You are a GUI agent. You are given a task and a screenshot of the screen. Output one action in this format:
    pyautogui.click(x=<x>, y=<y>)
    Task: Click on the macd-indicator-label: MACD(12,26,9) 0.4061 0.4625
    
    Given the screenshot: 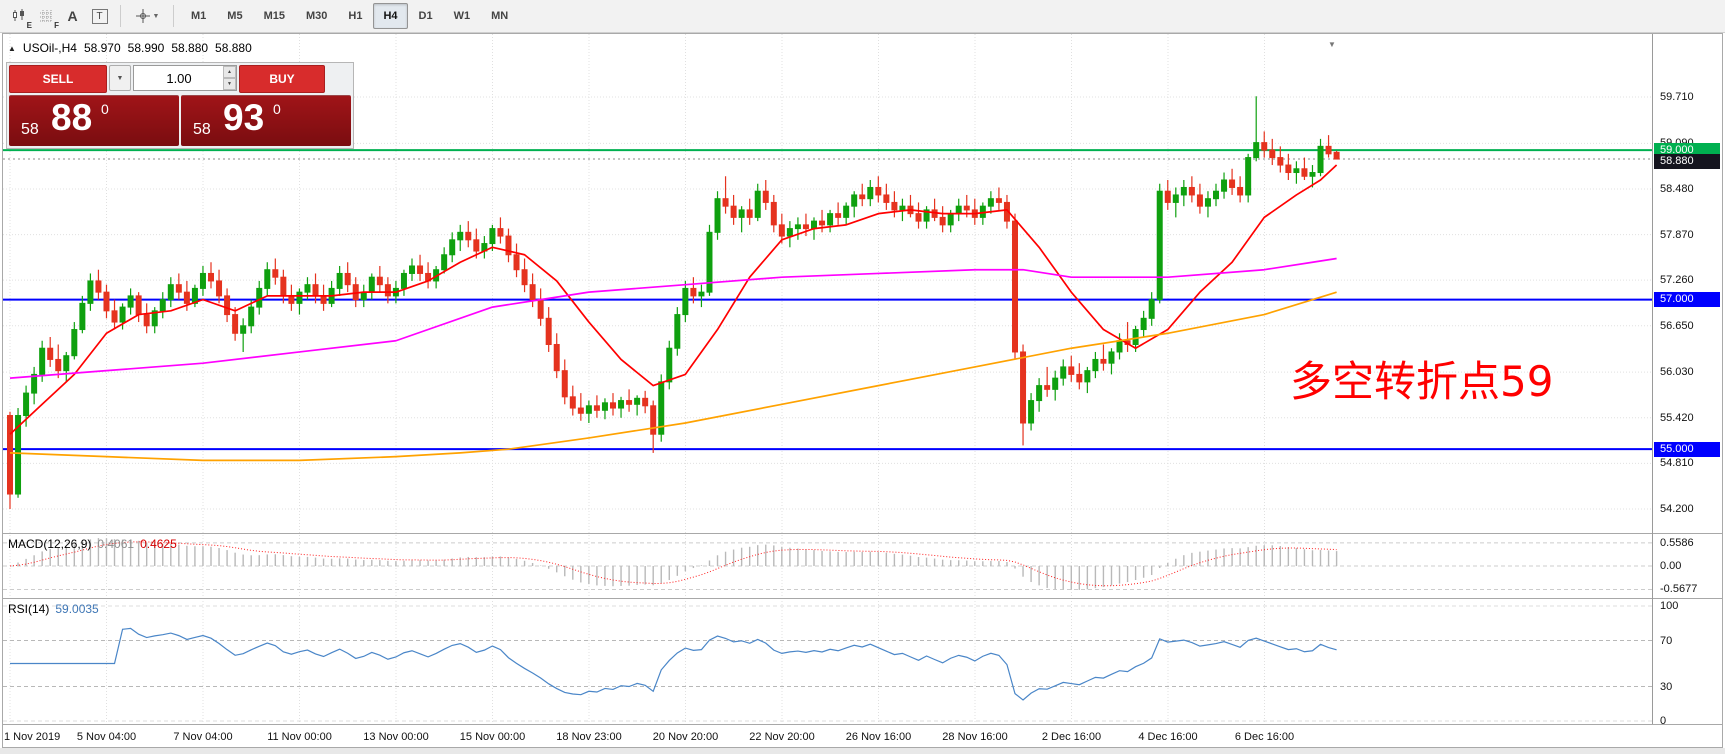 What is the action you would take?
    pyautogui.click(x=92, y=544)
    